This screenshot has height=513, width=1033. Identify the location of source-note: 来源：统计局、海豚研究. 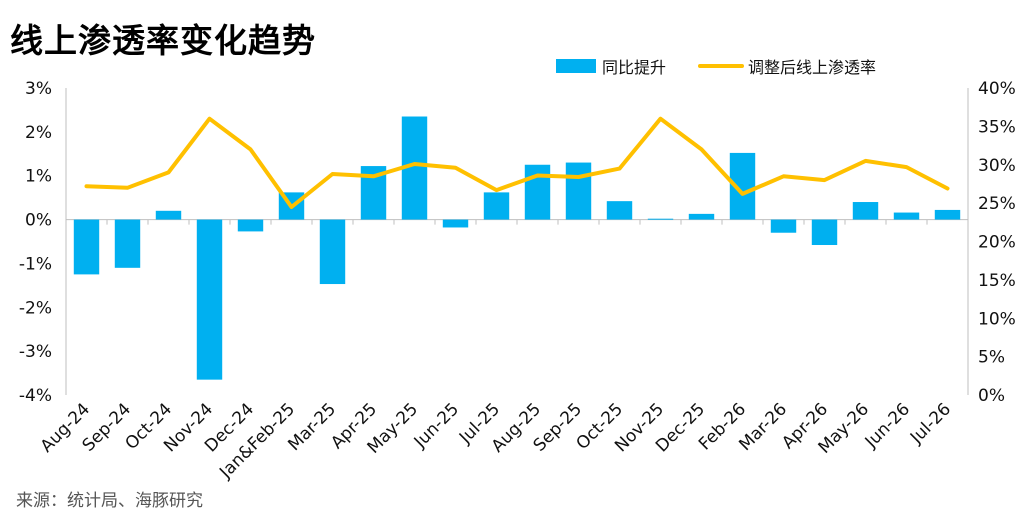
(109, 501).